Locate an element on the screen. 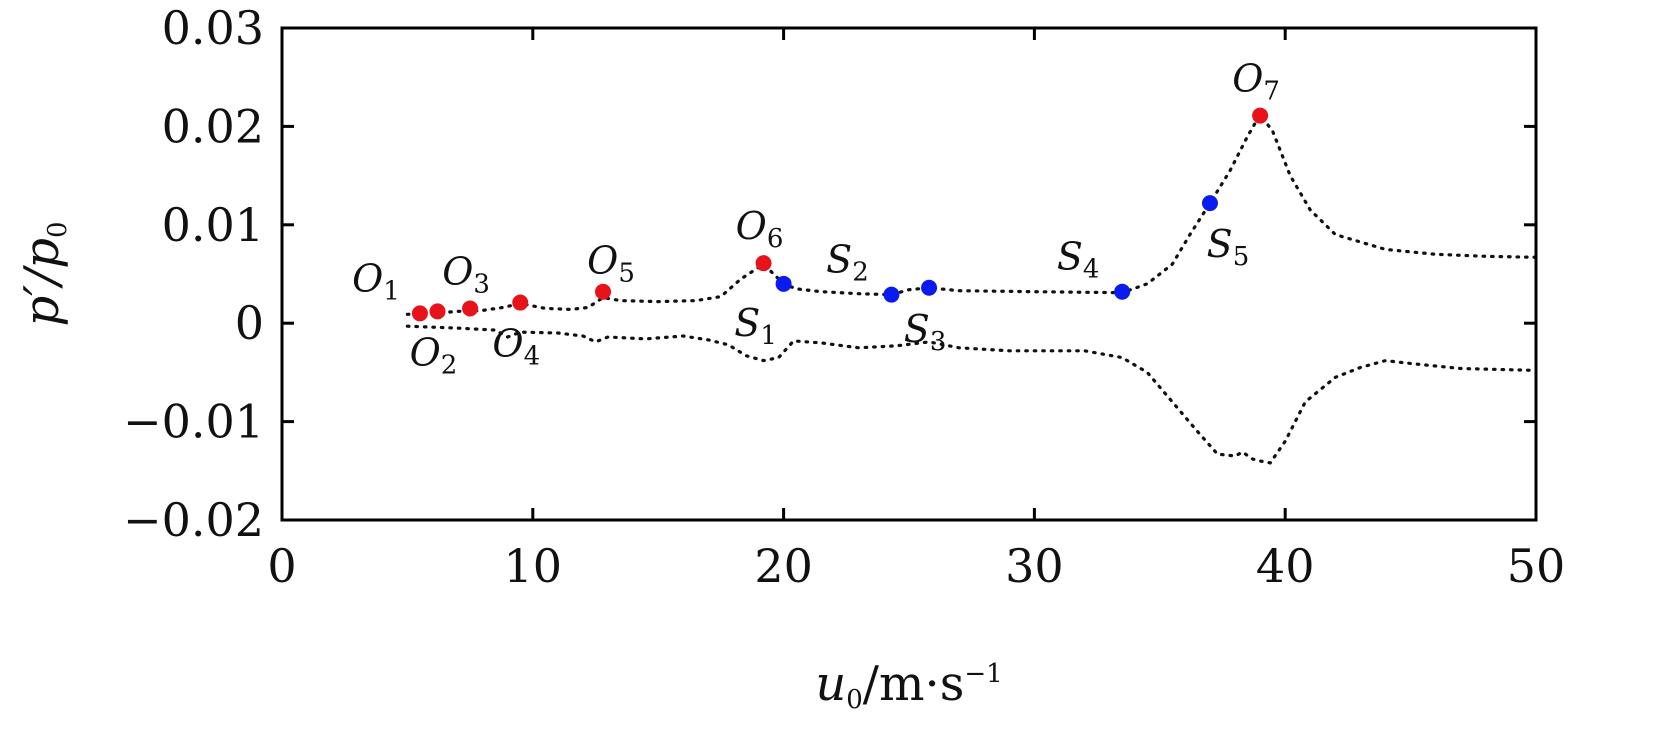  x-tick-label: 0 is located at coordinates (281, 566).